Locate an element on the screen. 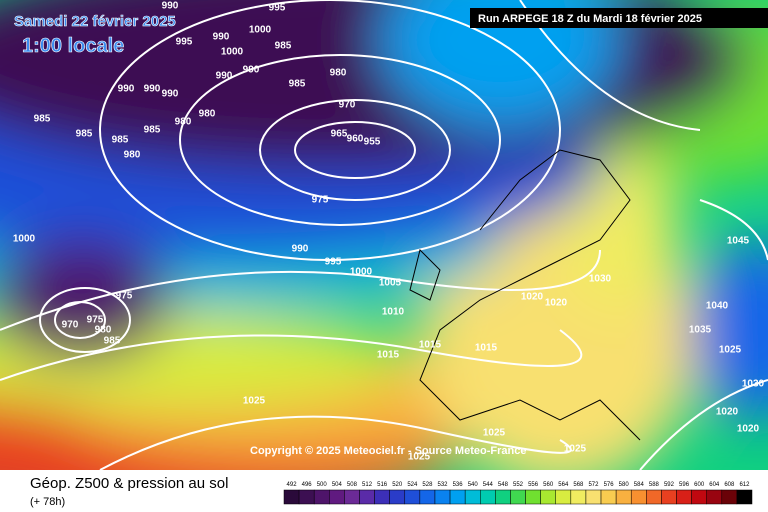  isobar-label: 1035 is located at coordinates (700, 330).